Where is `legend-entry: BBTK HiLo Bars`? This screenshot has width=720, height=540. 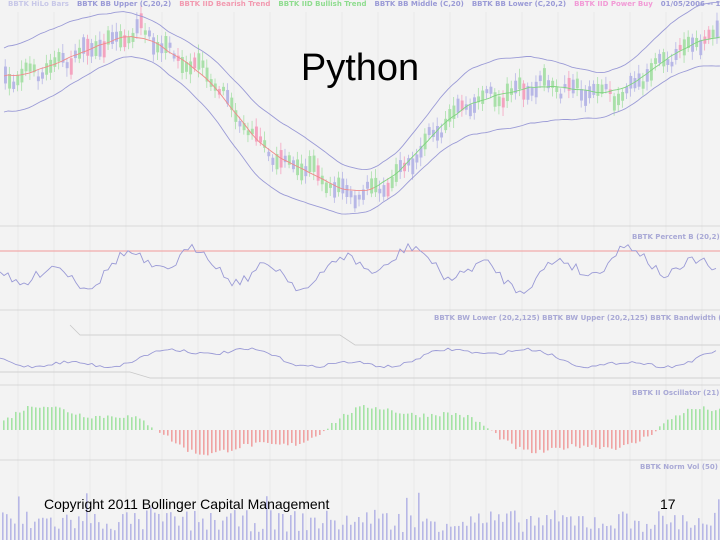 legend-entry: BBTK HiLo Bars is located at coordinates (38, 4).